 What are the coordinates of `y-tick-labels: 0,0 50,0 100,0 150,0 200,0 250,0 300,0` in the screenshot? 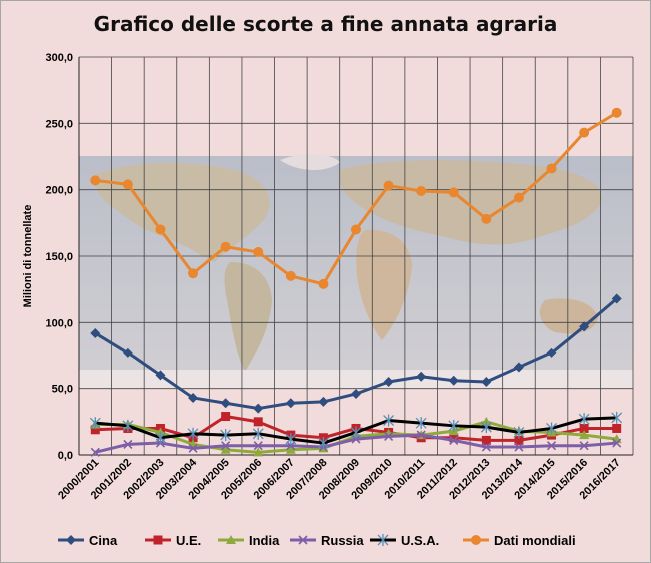 It's located at (59, 257).